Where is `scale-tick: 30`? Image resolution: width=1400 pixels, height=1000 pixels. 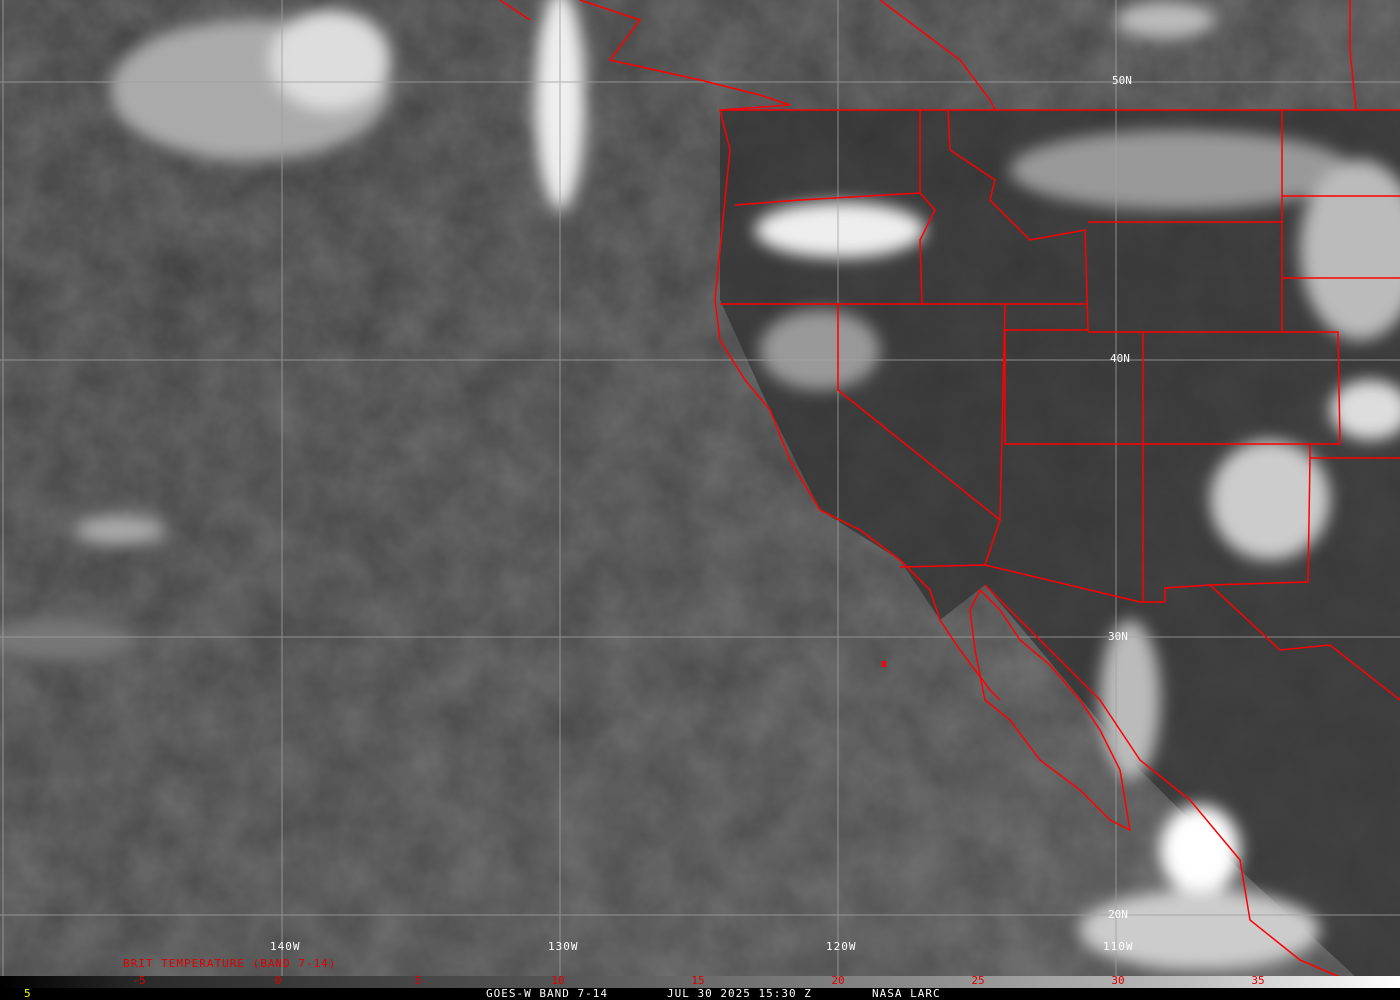 scale-tick: 30 is located at coordinates (1118, 980).